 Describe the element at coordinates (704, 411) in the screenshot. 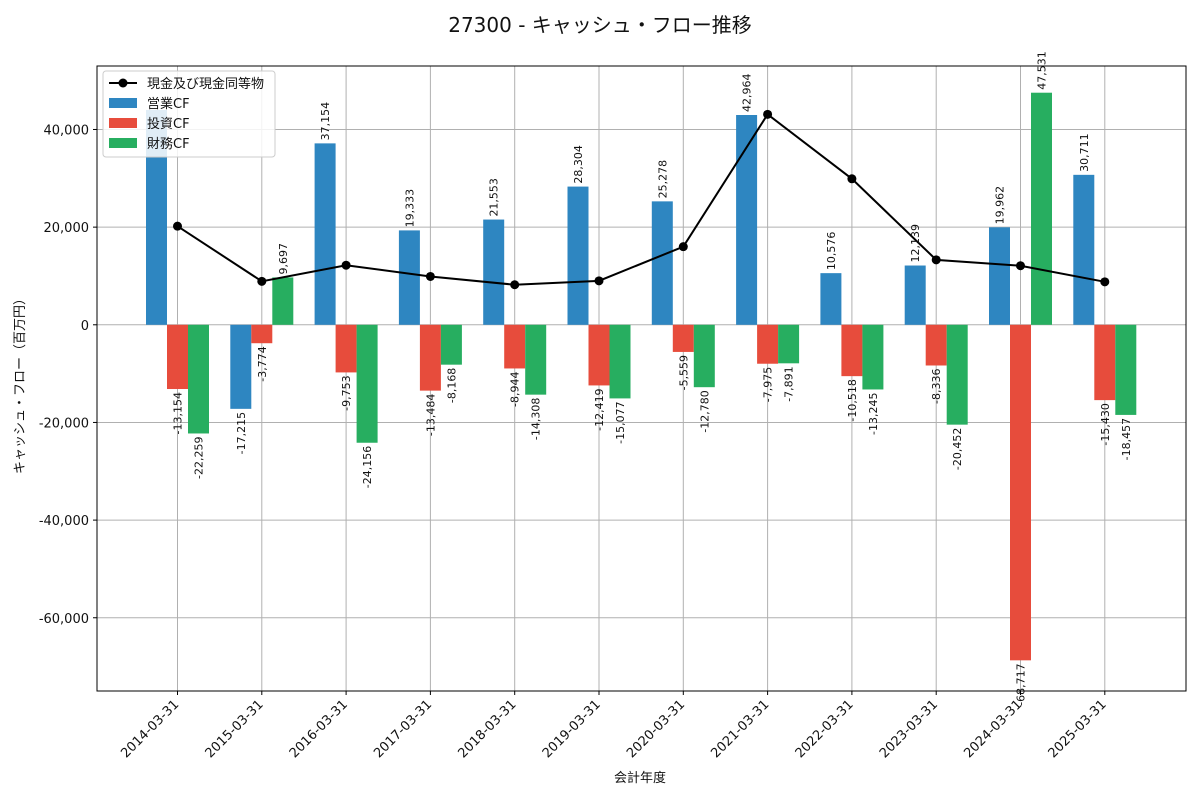

I see `data-label-2-6: -12,780` at that location.